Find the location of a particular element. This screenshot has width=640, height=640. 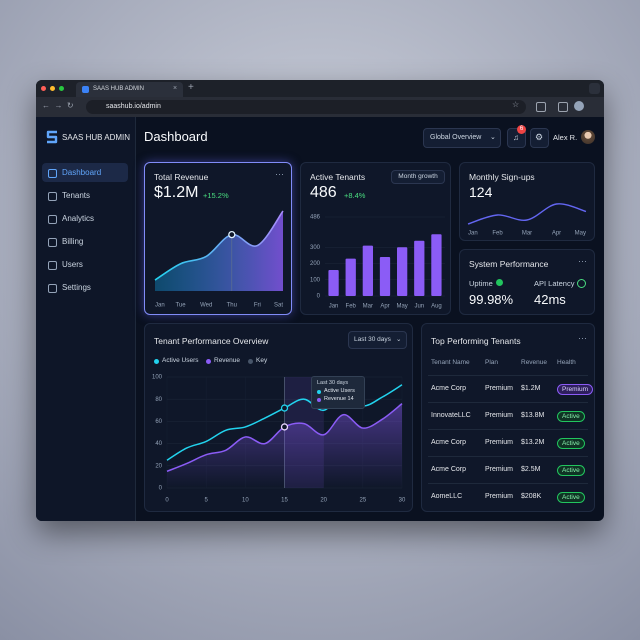

gear: ⚙ is located at coordinates (539, 137).